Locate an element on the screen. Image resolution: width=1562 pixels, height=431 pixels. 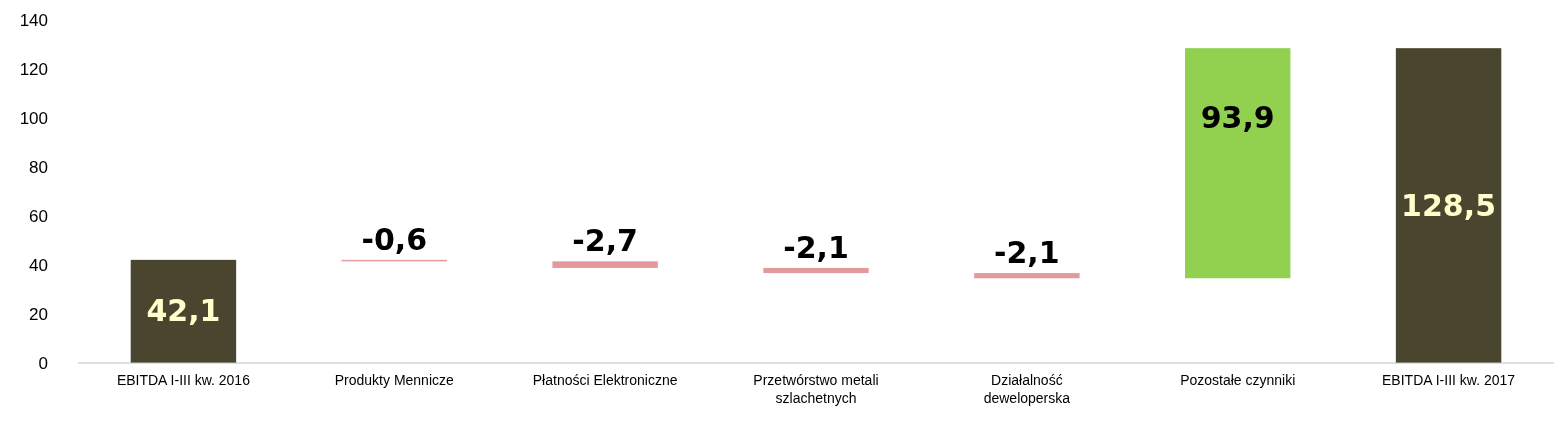
x-tick-label: EBITDA I-III kw. 2017 is located at coordinates (1449, 380).